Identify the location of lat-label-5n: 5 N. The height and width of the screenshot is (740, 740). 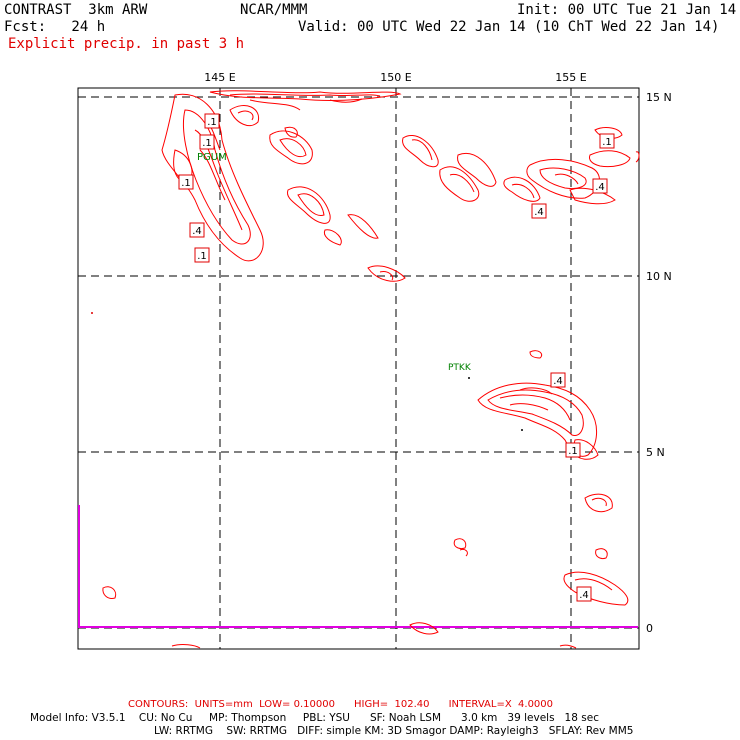
(655, 452).